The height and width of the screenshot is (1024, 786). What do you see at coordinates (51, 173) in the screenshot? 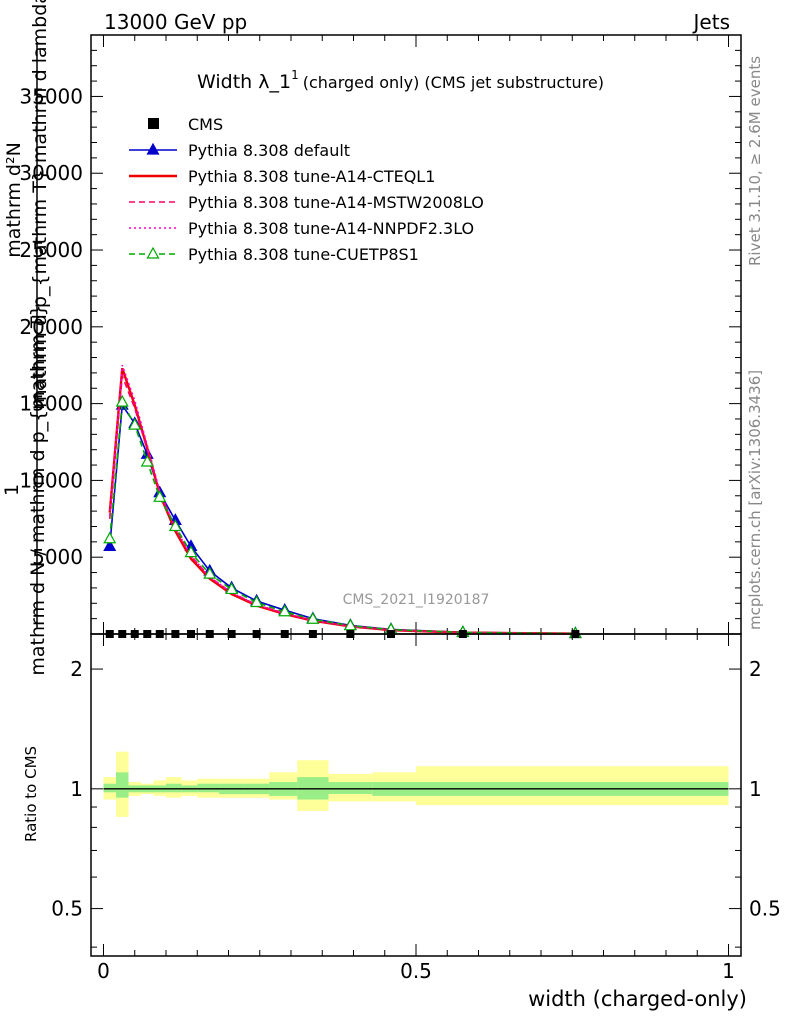
I see `y-tick-label: 30000` at bounding box center [51, 173].